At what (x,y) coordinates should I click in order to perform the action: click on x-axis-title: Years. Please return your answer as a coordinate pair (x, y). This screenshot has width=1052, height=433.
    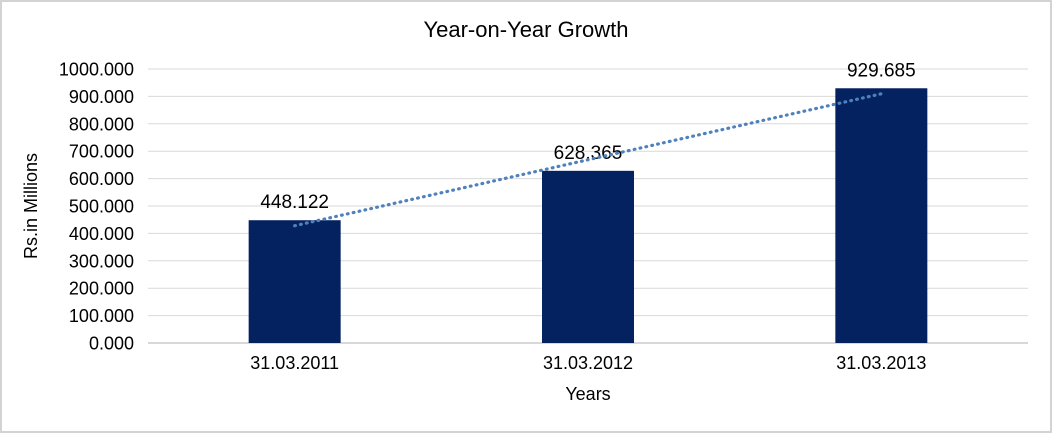
    Looking at the image, I should click on (587, 394).